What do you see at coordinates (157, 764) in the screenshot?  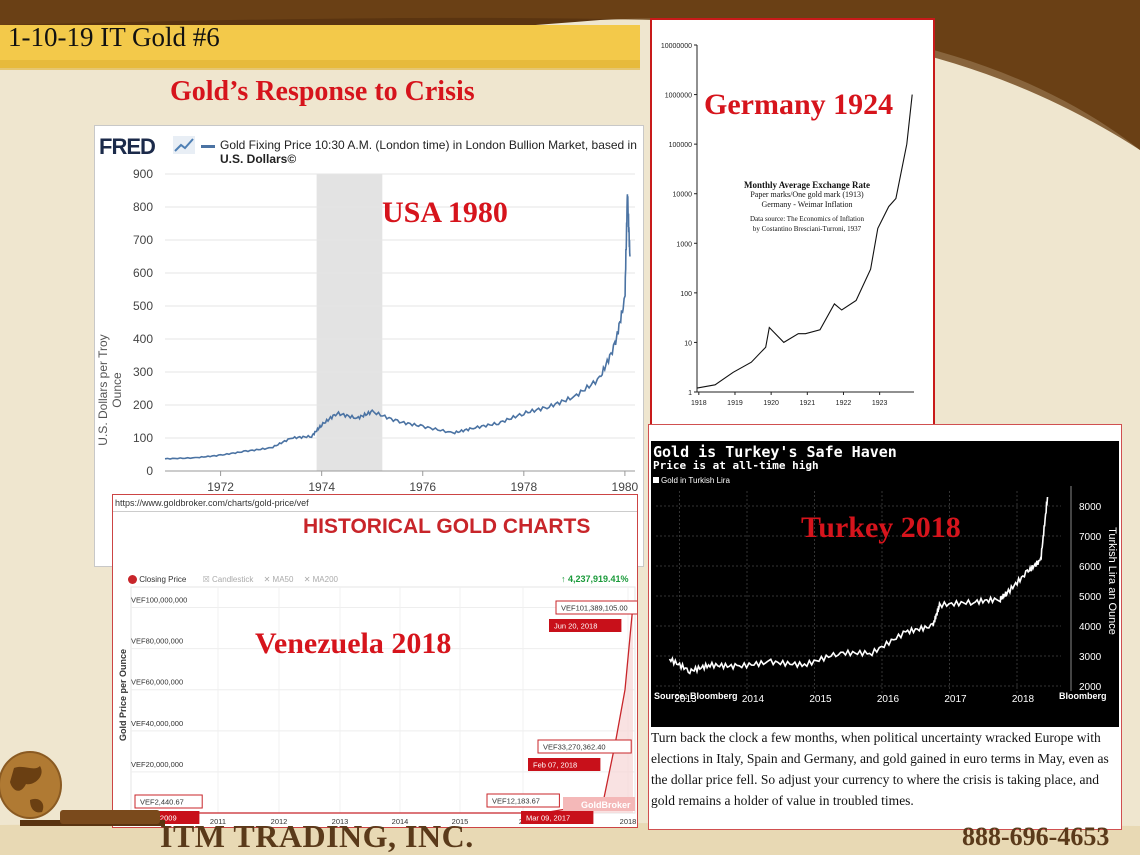 I see `y-tick-label: VEF20,000,000` at bounding box center [157, 764].